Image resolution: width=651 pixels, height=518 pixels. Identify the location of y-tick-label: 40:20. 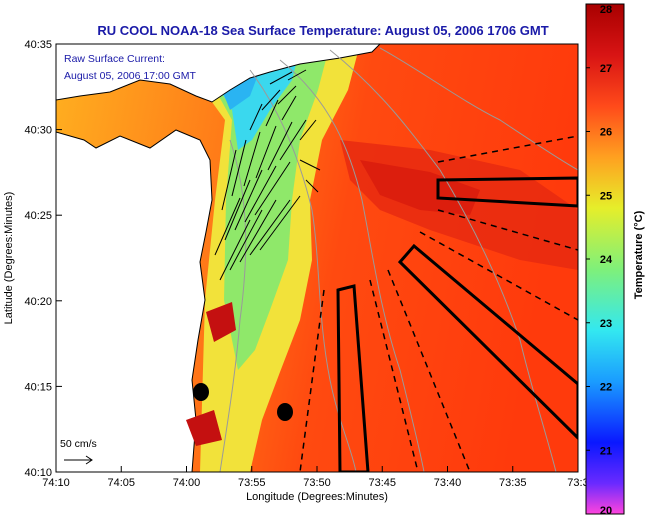
(38, 302).